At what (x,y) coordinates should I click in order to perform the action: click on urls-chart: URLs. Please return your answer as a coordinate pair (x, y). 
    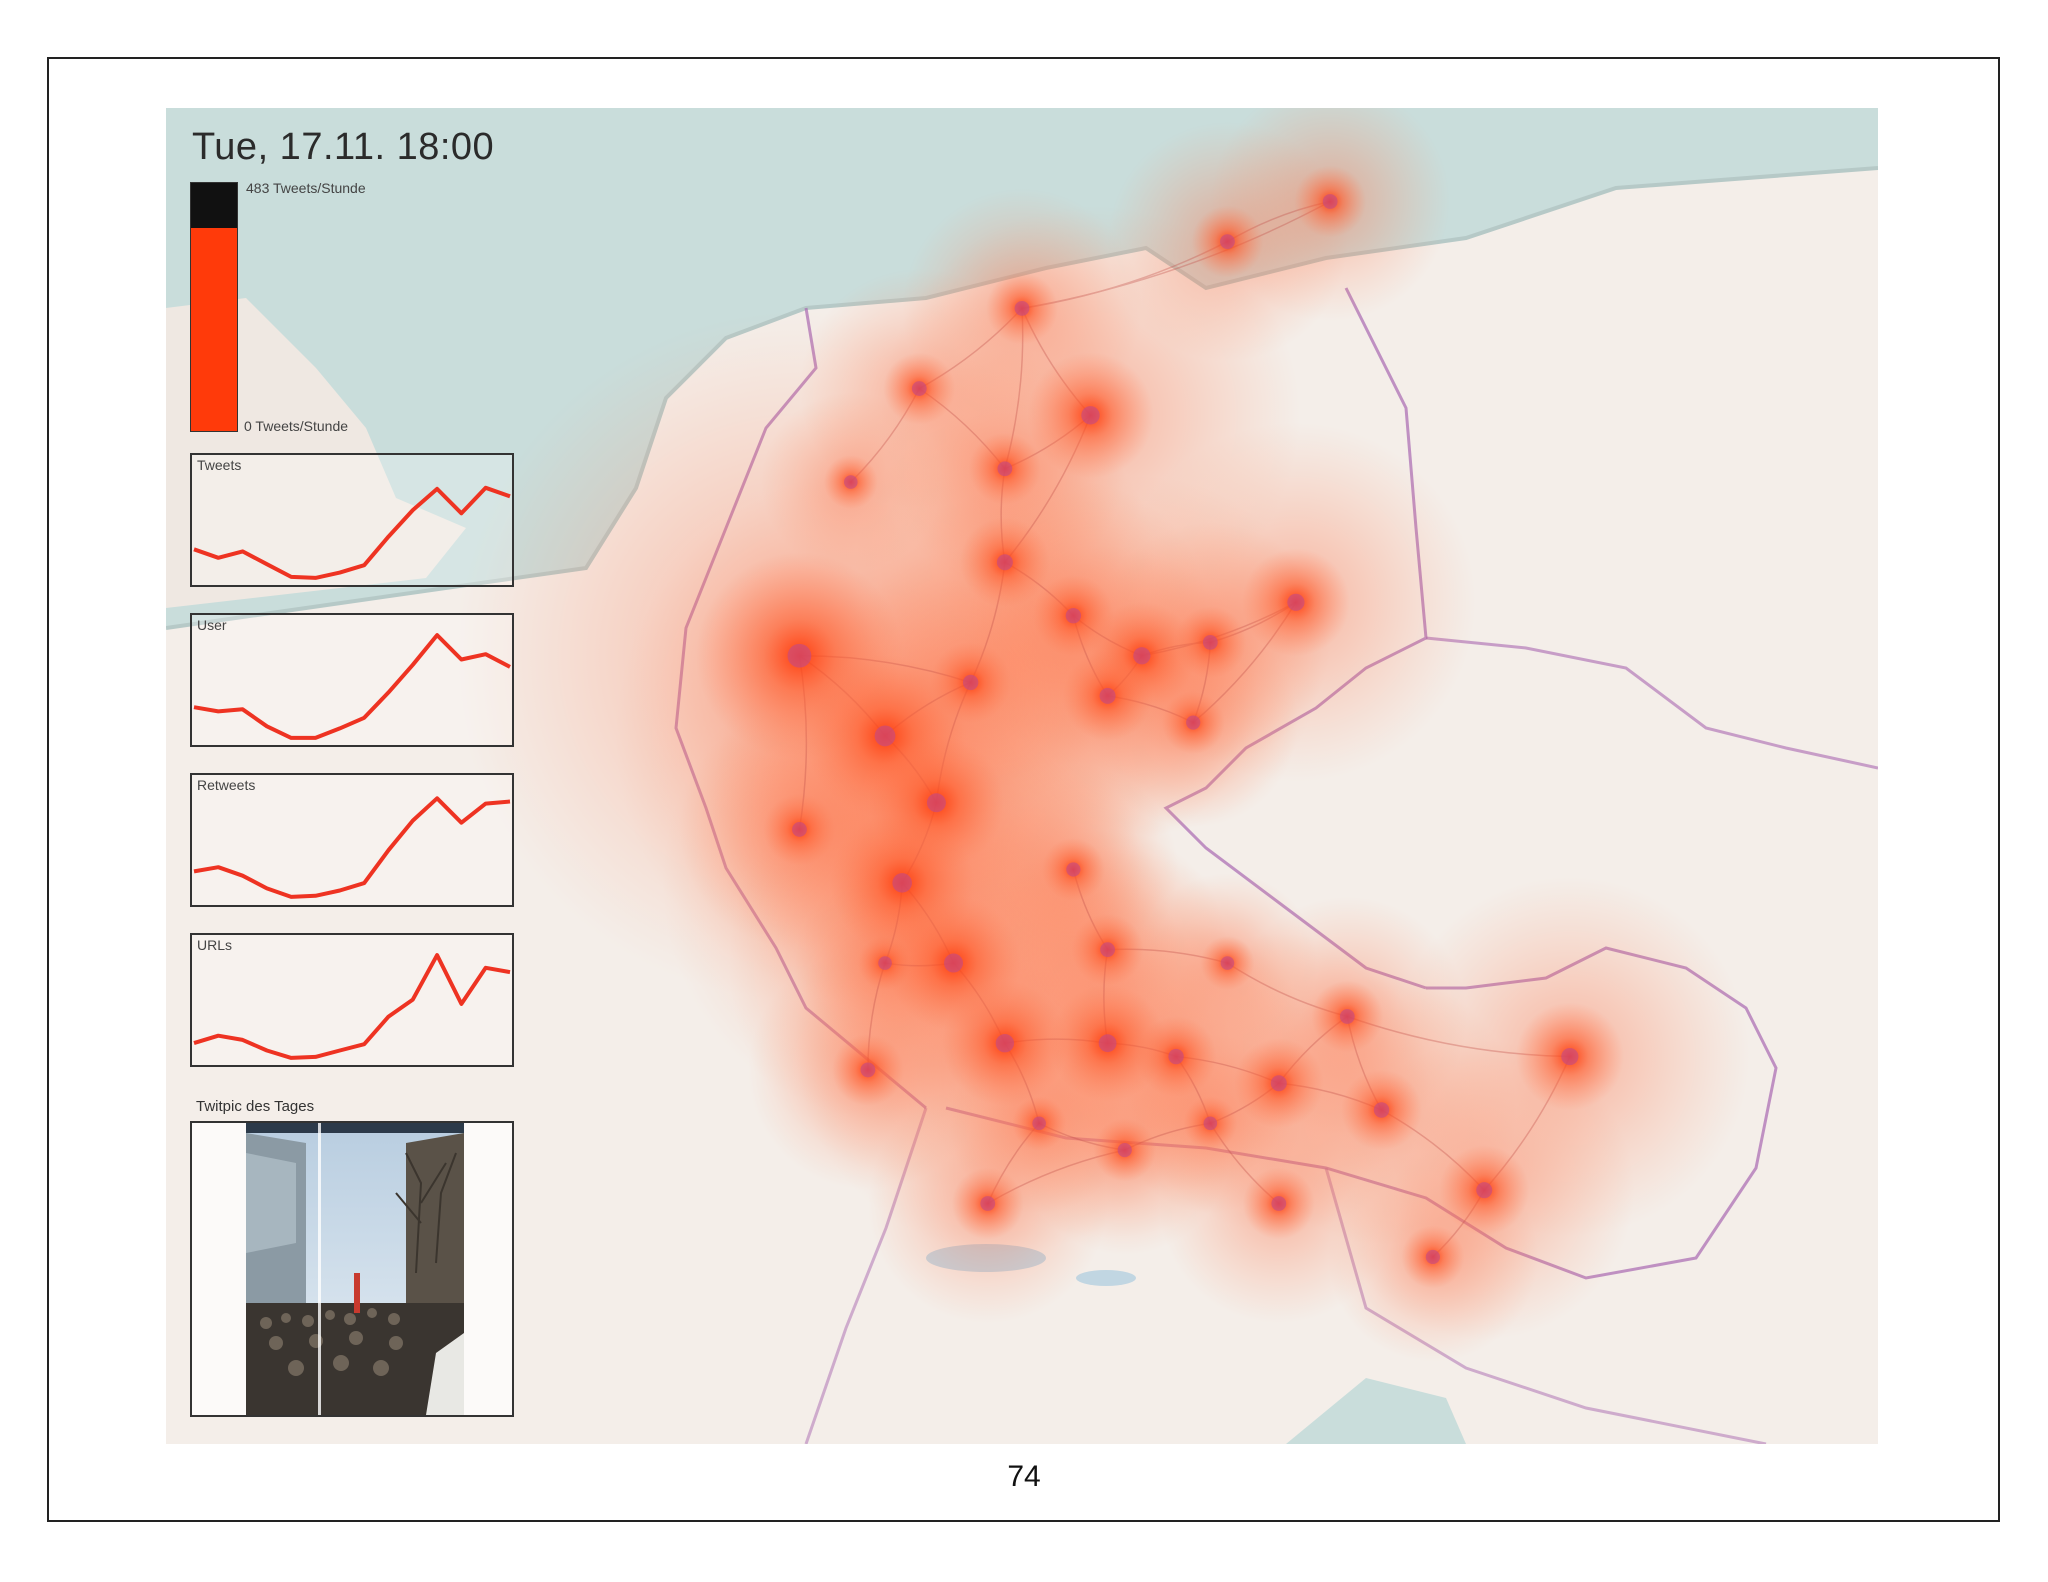
    Looking at the image, I should click on (352, 1000).